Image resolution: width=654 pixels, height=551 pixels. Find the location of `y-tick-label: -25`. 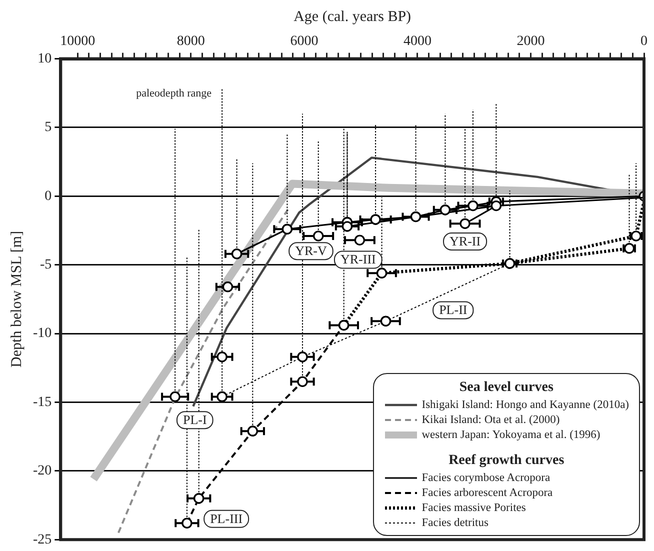

y-tick-label: -25 is located at coordinates (42, 540).